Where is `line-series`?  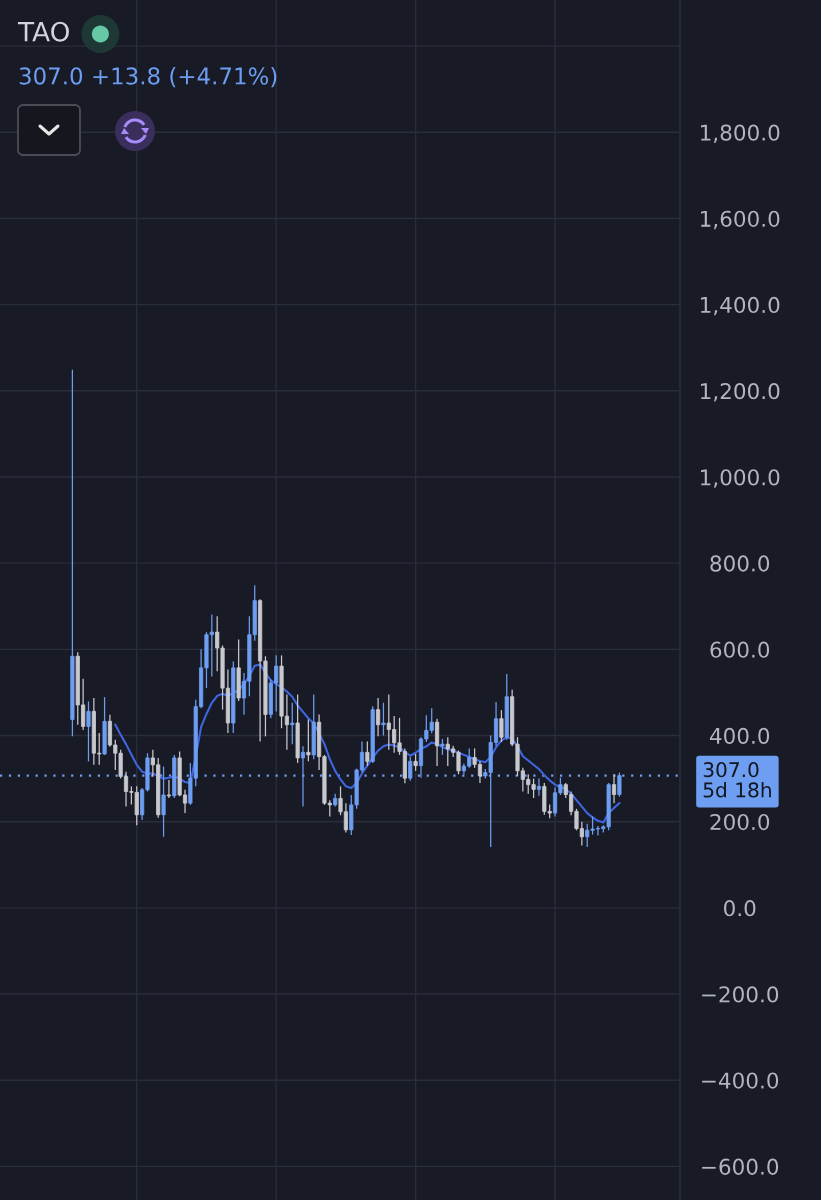
line-series is located at coordinates (367, 743).